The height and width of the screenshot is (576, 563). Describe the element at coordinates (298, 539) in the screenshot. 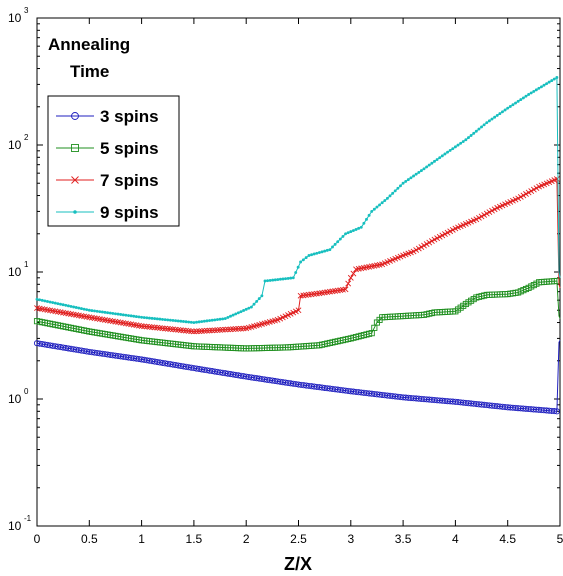

I see `x-tick-label: 2.5` at that location.